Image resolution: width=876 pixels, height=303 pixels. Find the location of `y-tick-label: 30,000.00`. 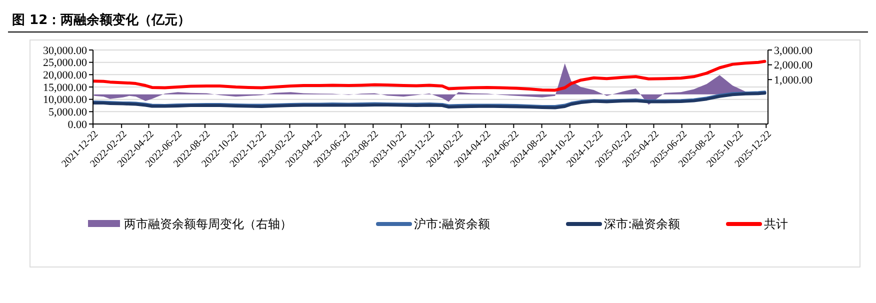

y-tick-label: 30,000.00 is located at coordinates (65, 50).